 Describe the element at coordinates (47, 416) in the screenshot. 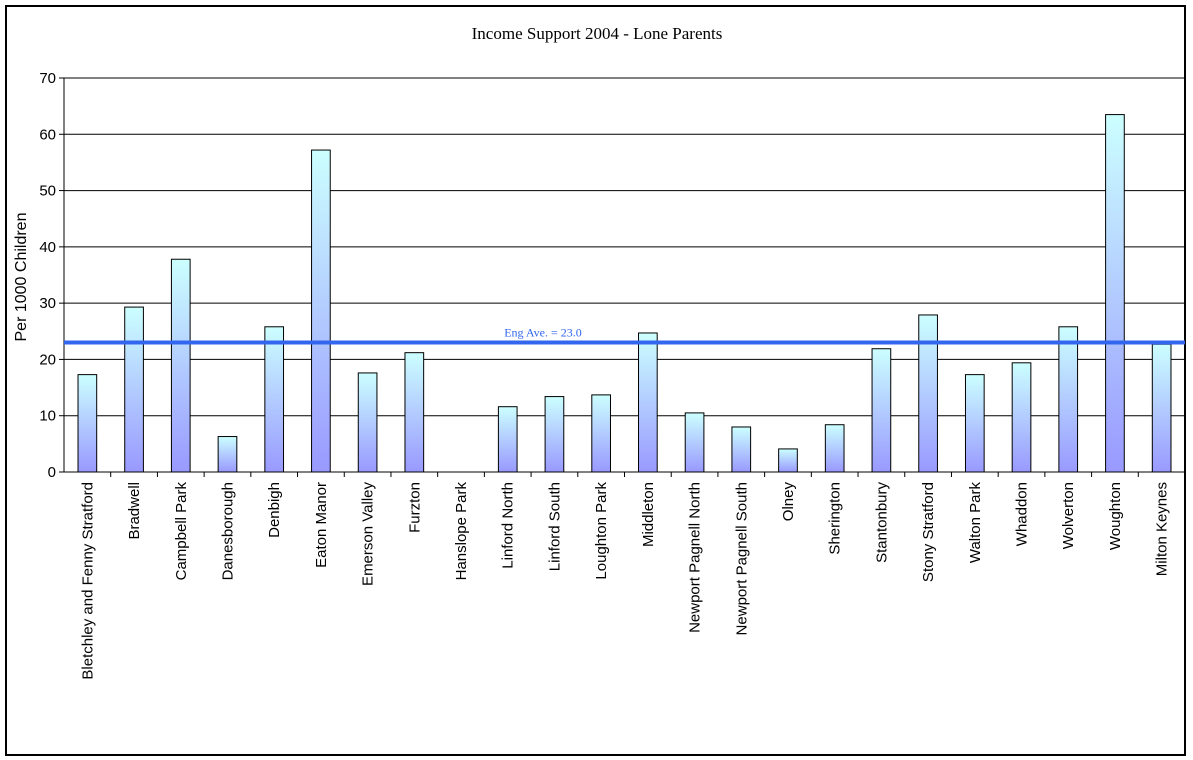

I see `y-tick-label: 10` at that location.